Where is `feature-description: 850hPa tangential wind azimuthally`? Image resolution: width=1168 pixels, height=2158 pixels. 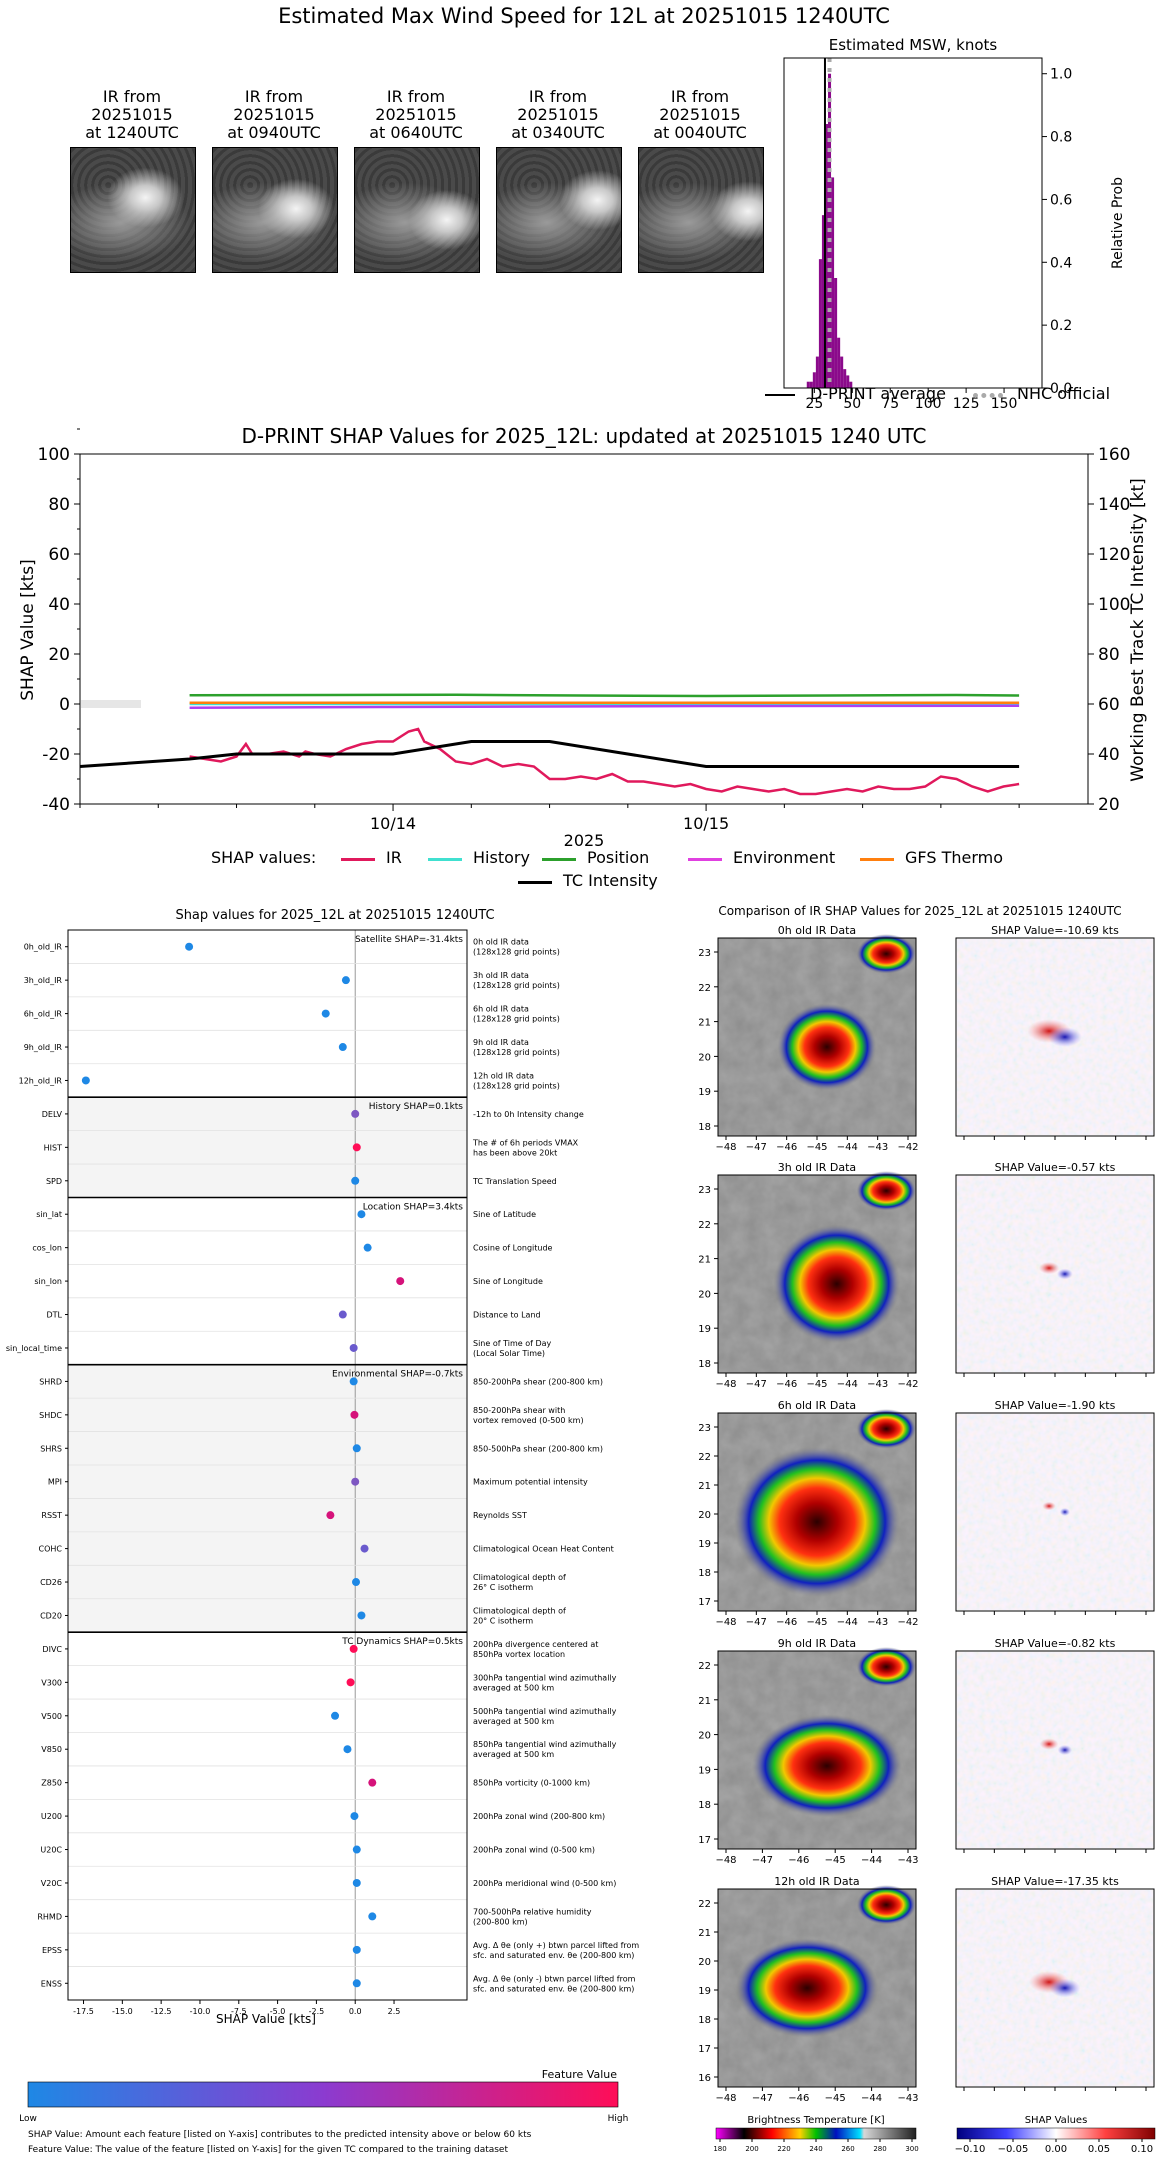
feature-description: 850hPa tangential wind azimuthally is located at coordinates (545, 1744).